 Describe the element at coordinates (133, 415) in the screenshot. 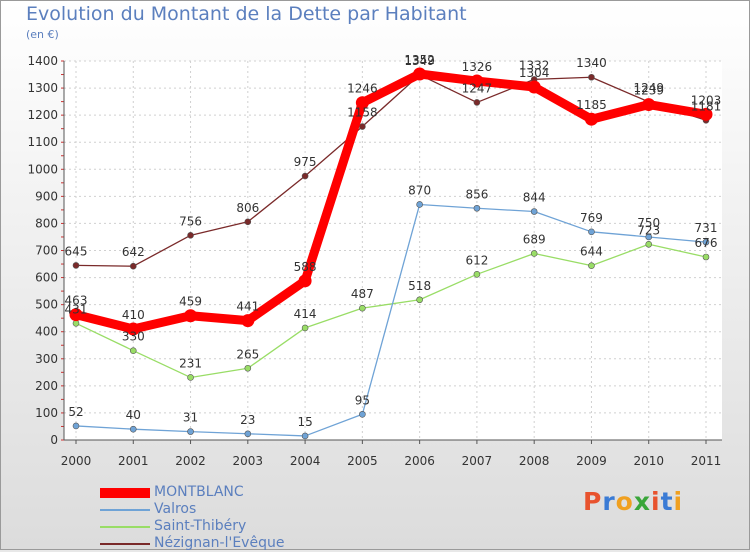

I see `data-label-1: 40` at that location.